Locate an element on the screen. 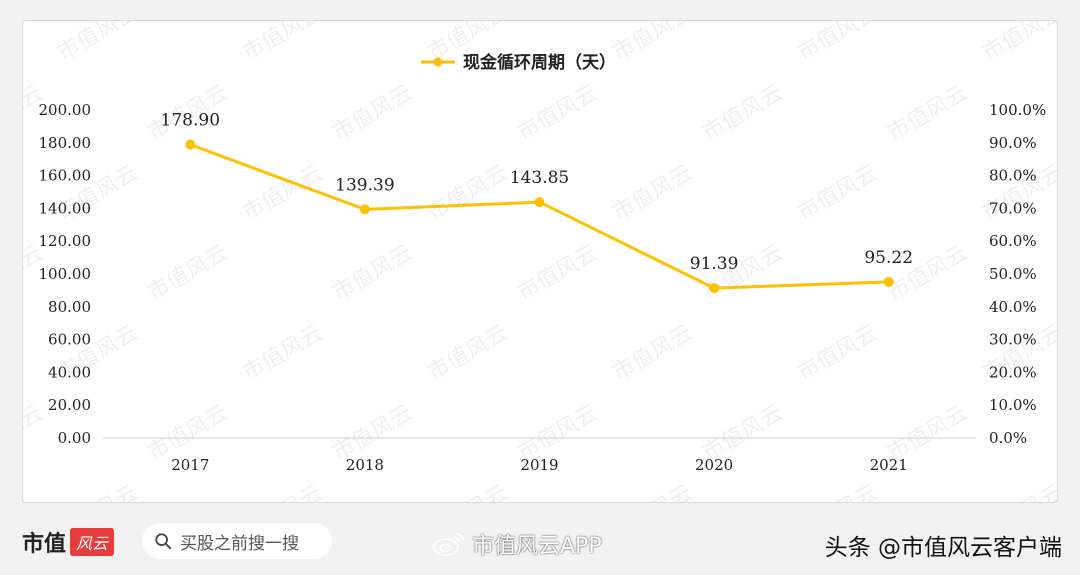  y2-tick-label: 20.0% is located at coordinates (1013, 372).